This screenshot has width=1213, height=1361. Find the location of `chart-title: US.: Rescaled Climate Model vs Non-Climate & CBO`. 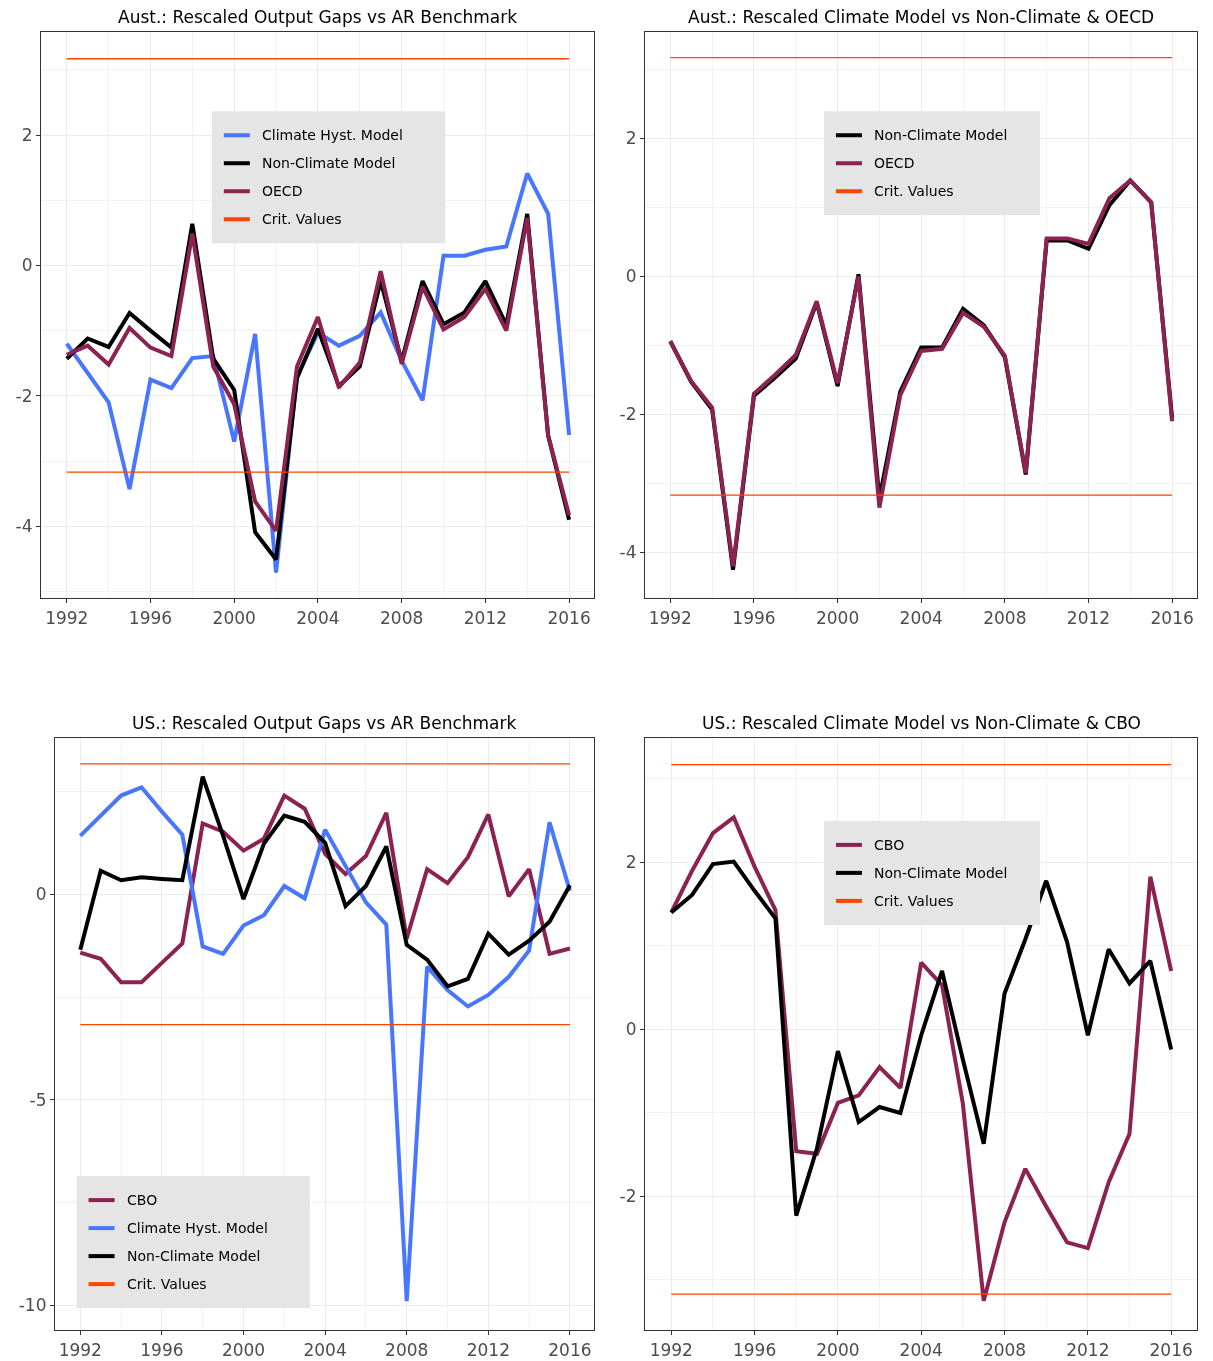

chart-title: US.: Rescaled Climate Model vs Non-Climate & CBO is located at coordinates (921, 723).